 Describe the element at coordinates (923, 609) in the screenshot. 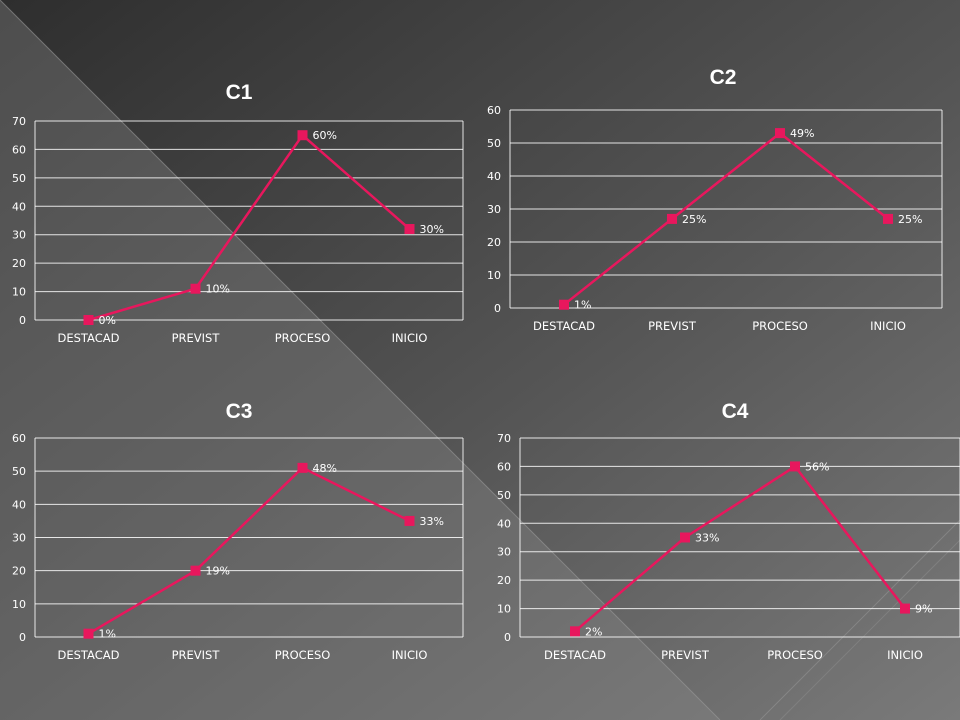

I see `data-label: 9%` at that location.